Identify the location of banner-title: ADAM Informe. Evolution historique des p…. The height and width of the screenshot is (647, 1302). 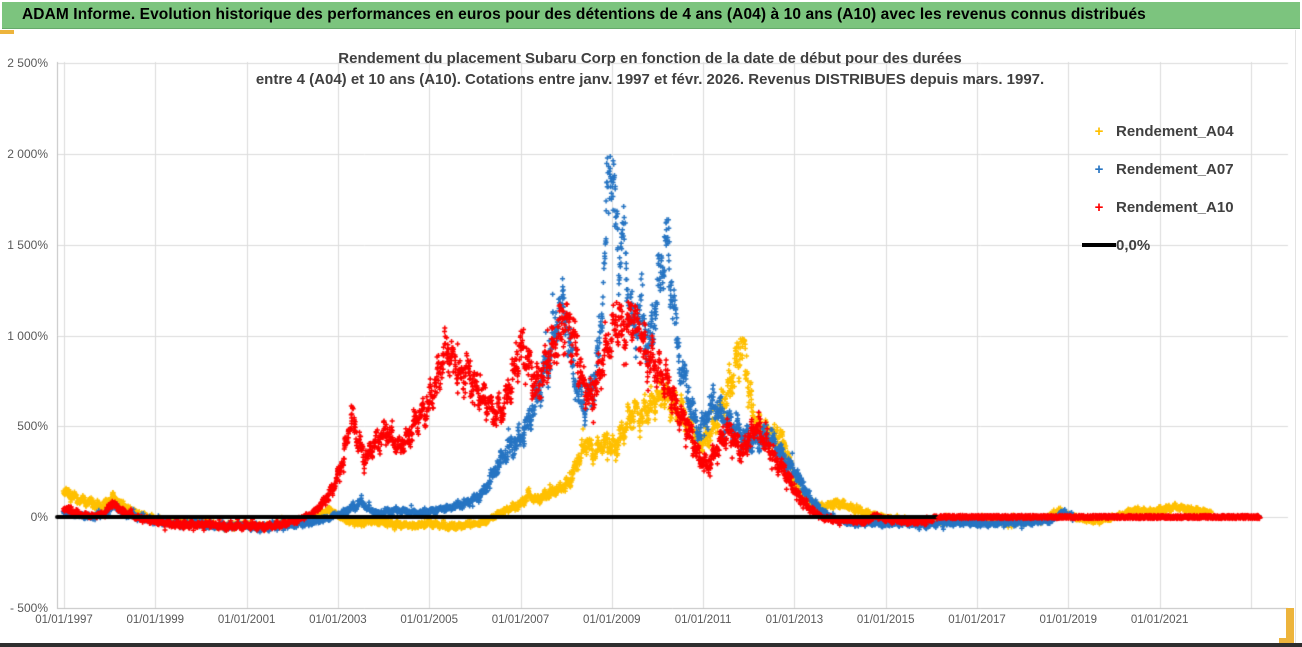
(584, 14).